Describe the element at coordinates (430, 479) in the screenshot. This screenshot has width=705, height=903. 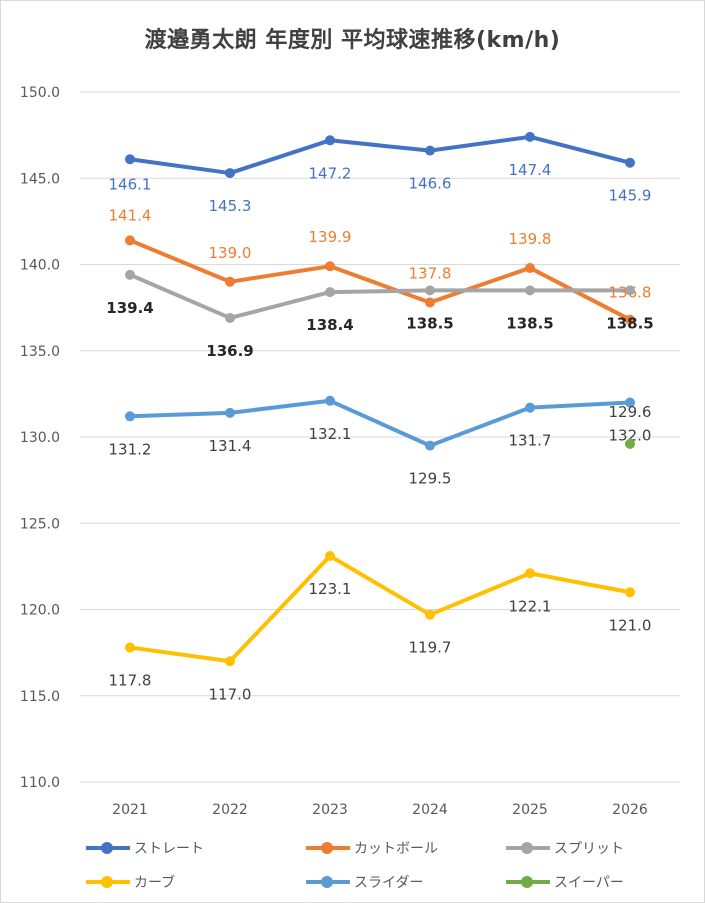
I see `data-label: 129.5` at that location.